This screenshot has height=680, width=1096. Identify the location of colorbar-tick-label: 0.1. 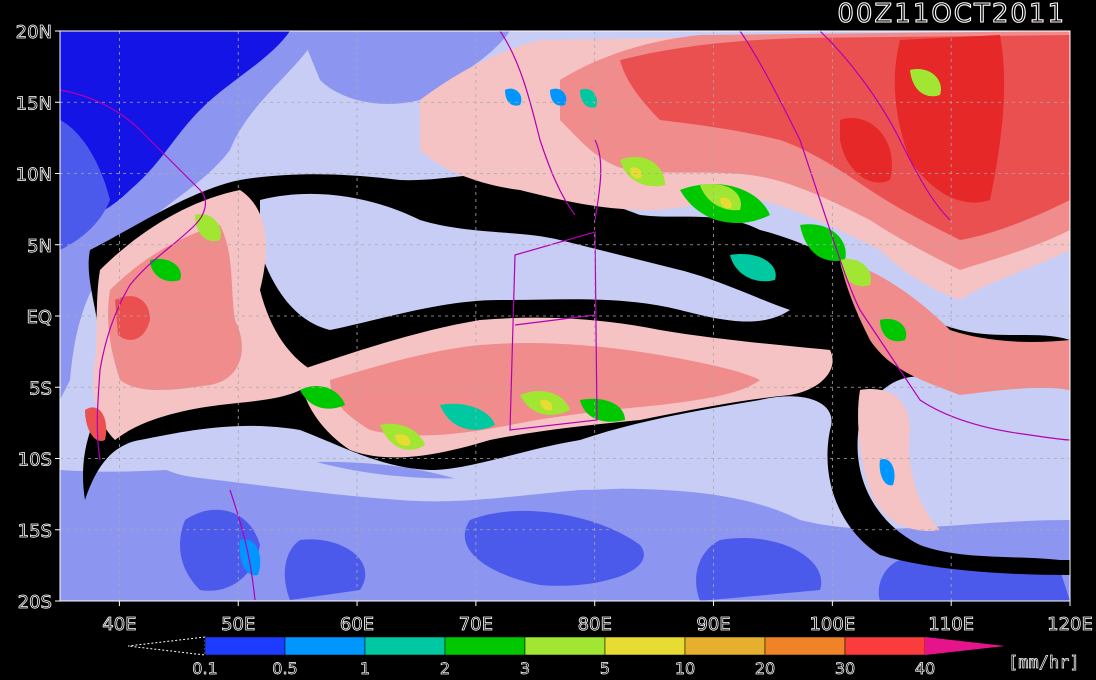
(204, 668).